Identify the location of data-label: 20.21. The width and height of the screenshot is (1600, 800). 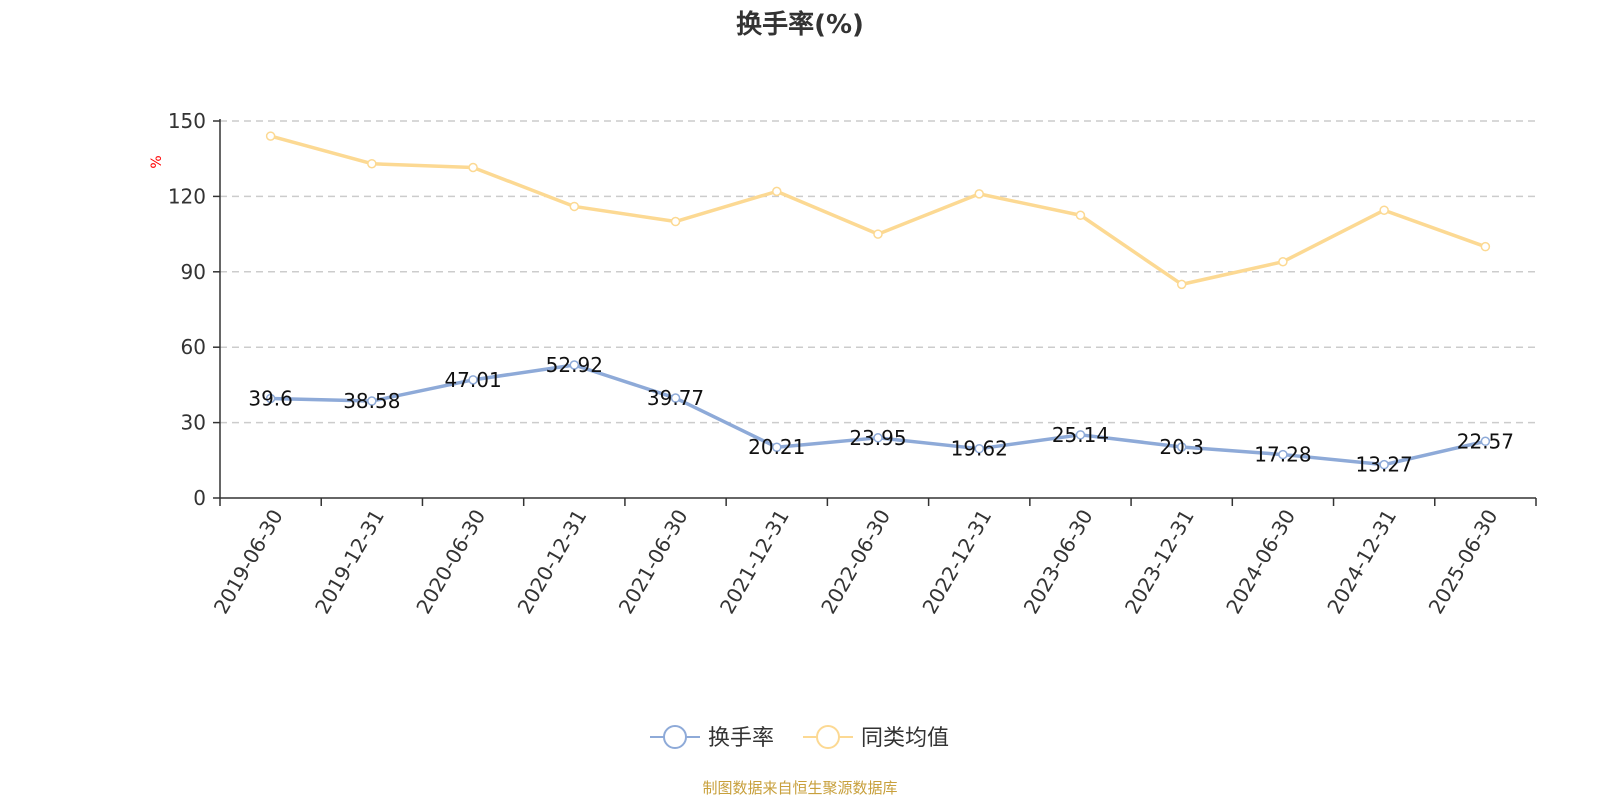
(776, 447).